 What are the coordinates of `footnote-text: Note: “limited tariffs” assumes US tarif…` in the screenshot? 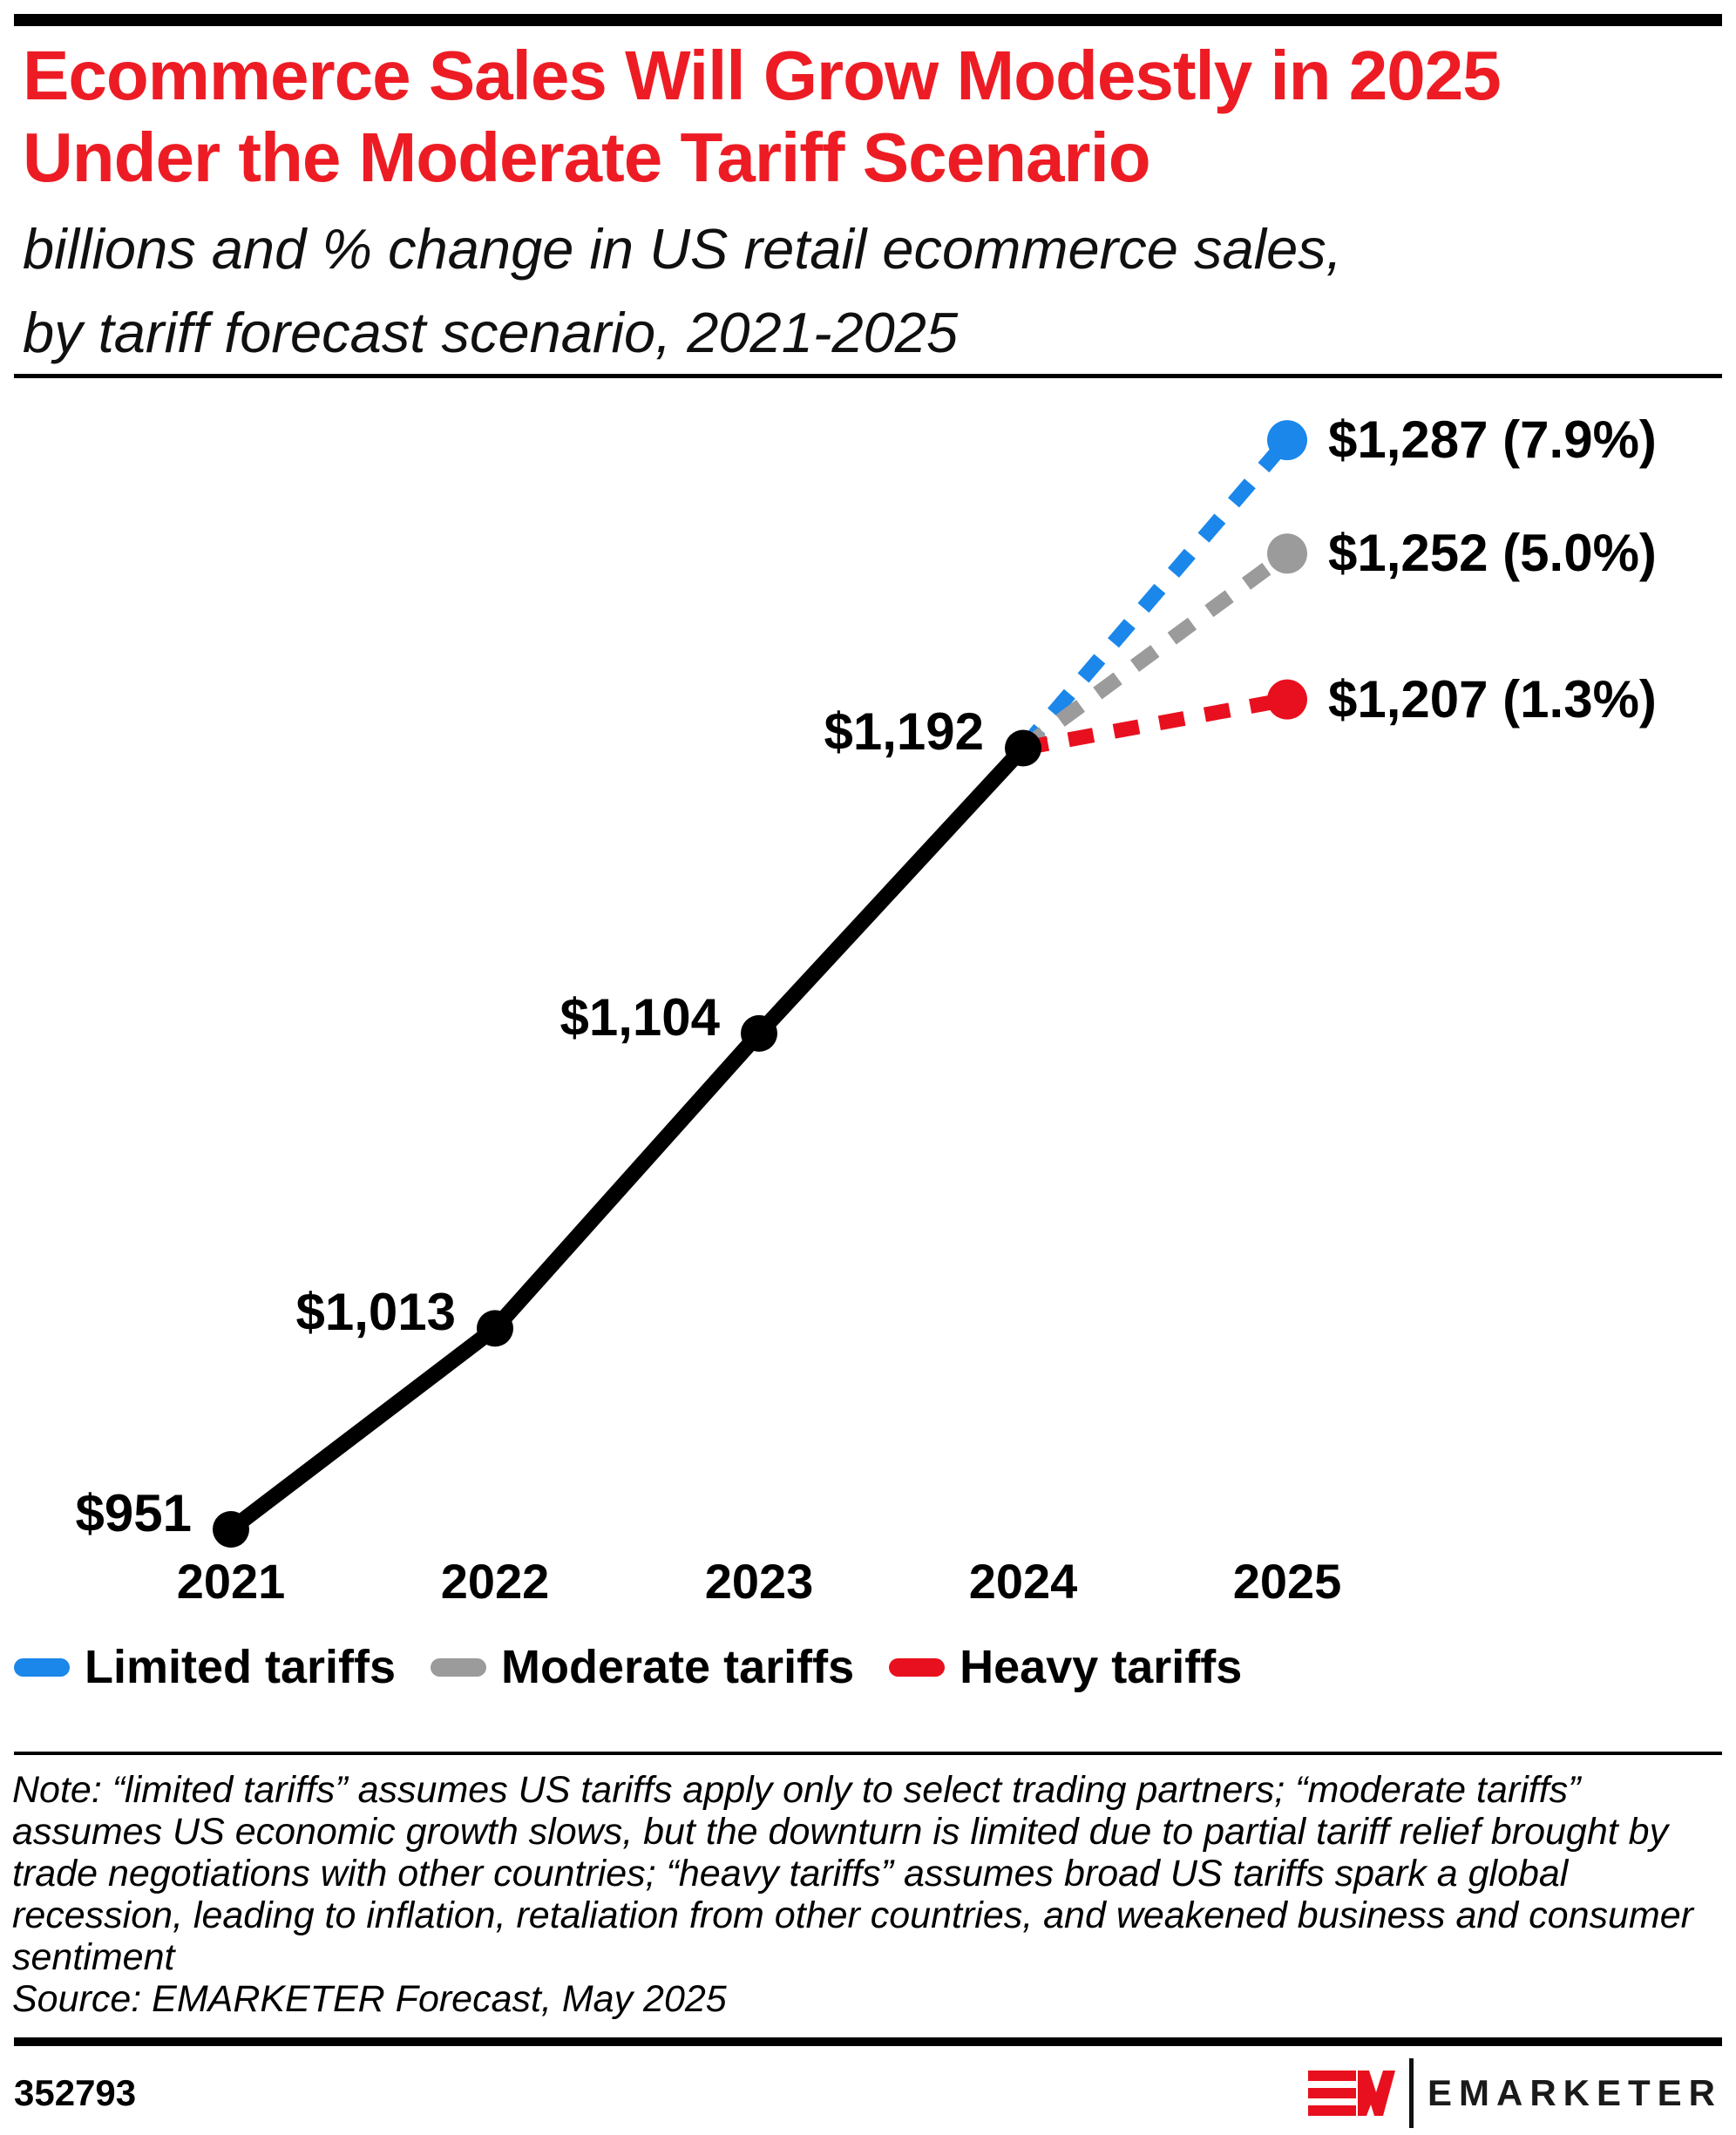 It's located at (852, 1873).